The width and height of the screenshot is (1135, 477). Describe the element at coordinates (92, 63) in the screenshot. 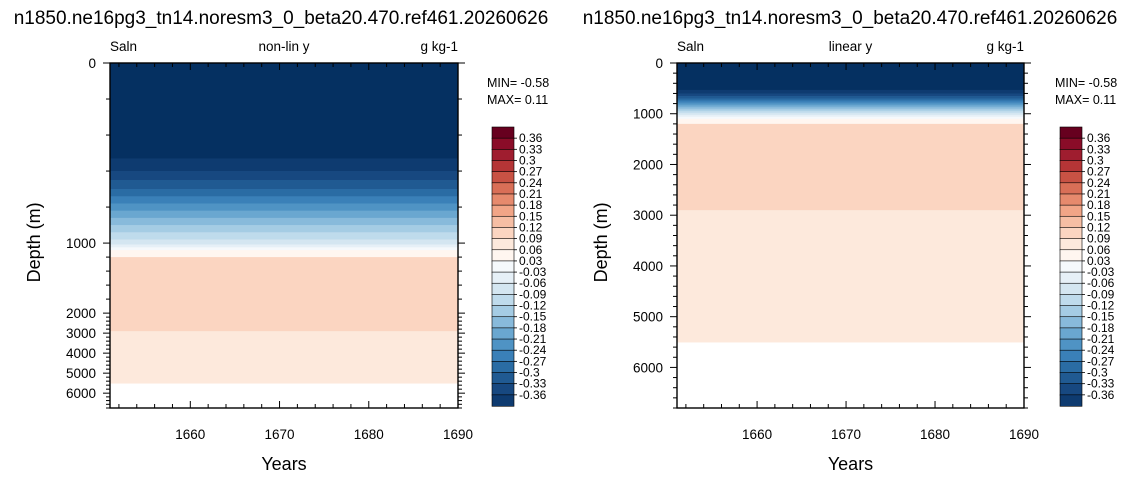

I see `y-tick-label: 0` at that location.